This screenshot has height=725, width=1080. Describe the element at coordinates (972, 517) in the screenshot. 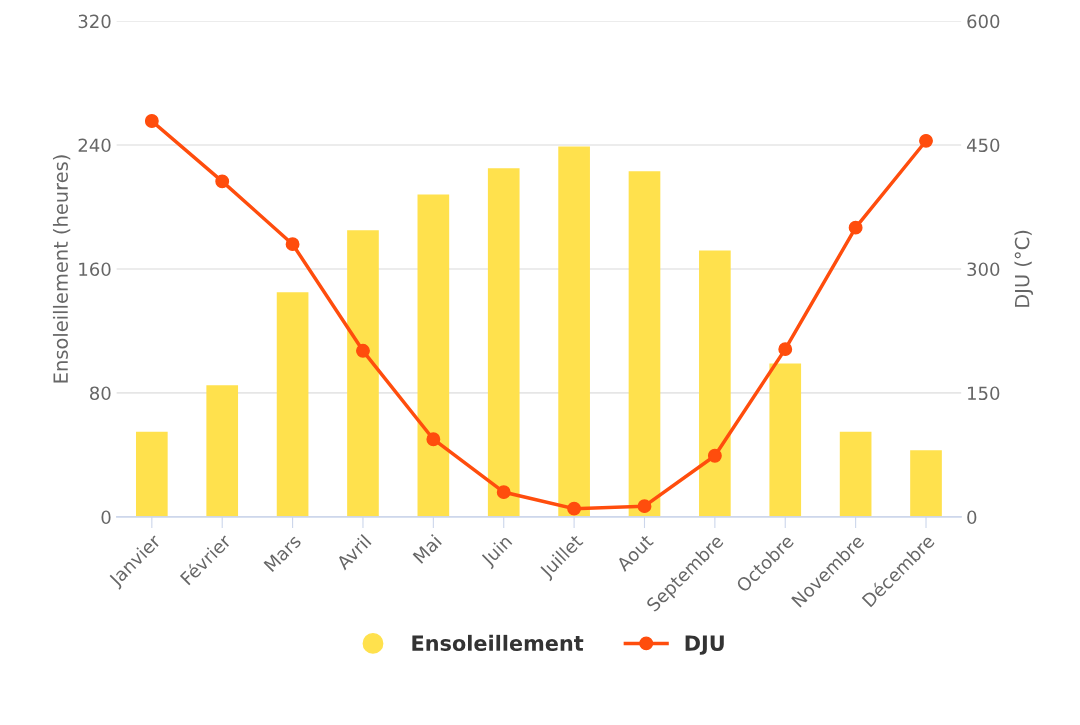

I see `y2-tick-label: 0` at that location.